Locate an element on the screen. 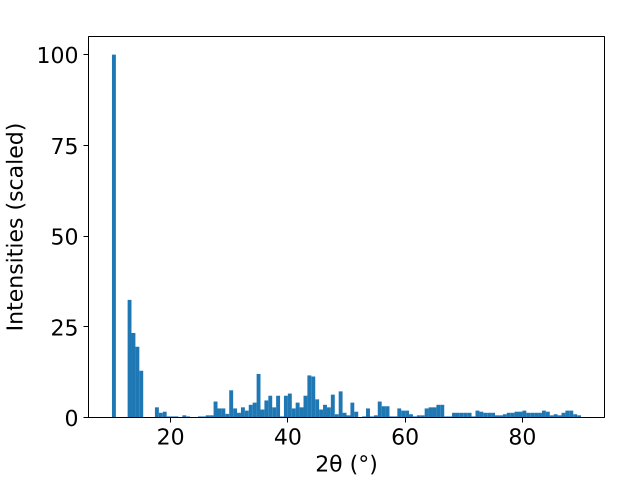  y-tick-label: 75 is located at coordinates (64, 147).